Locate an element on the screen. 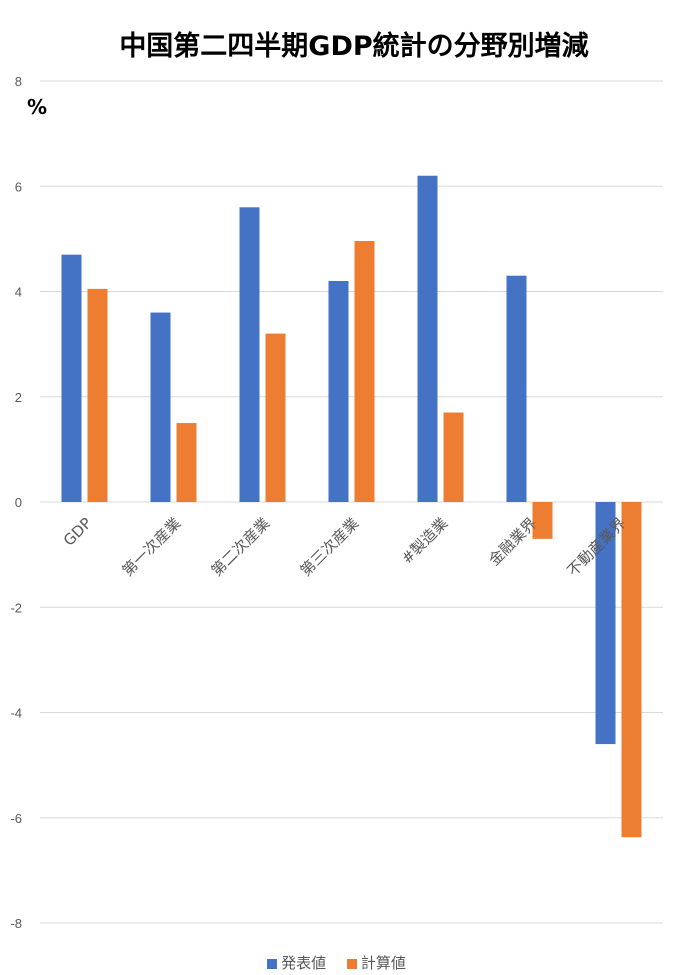 This screenshot has height=975, width=673. x-tick-label: 第三次産業 is located at coordinates (330, 547).